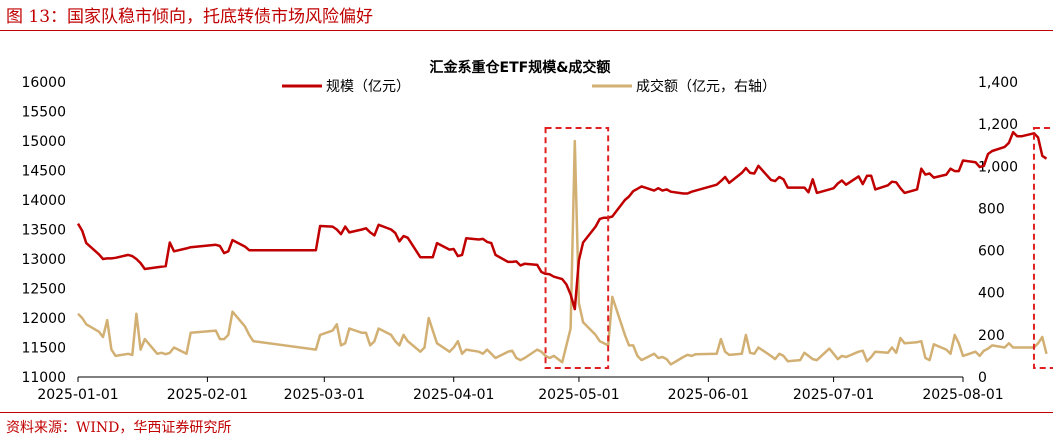  What do you see at coordinates (43, 378) in the screenshot?
I see `y-left-tick-label: 11000` at bounding box center [43, 378].